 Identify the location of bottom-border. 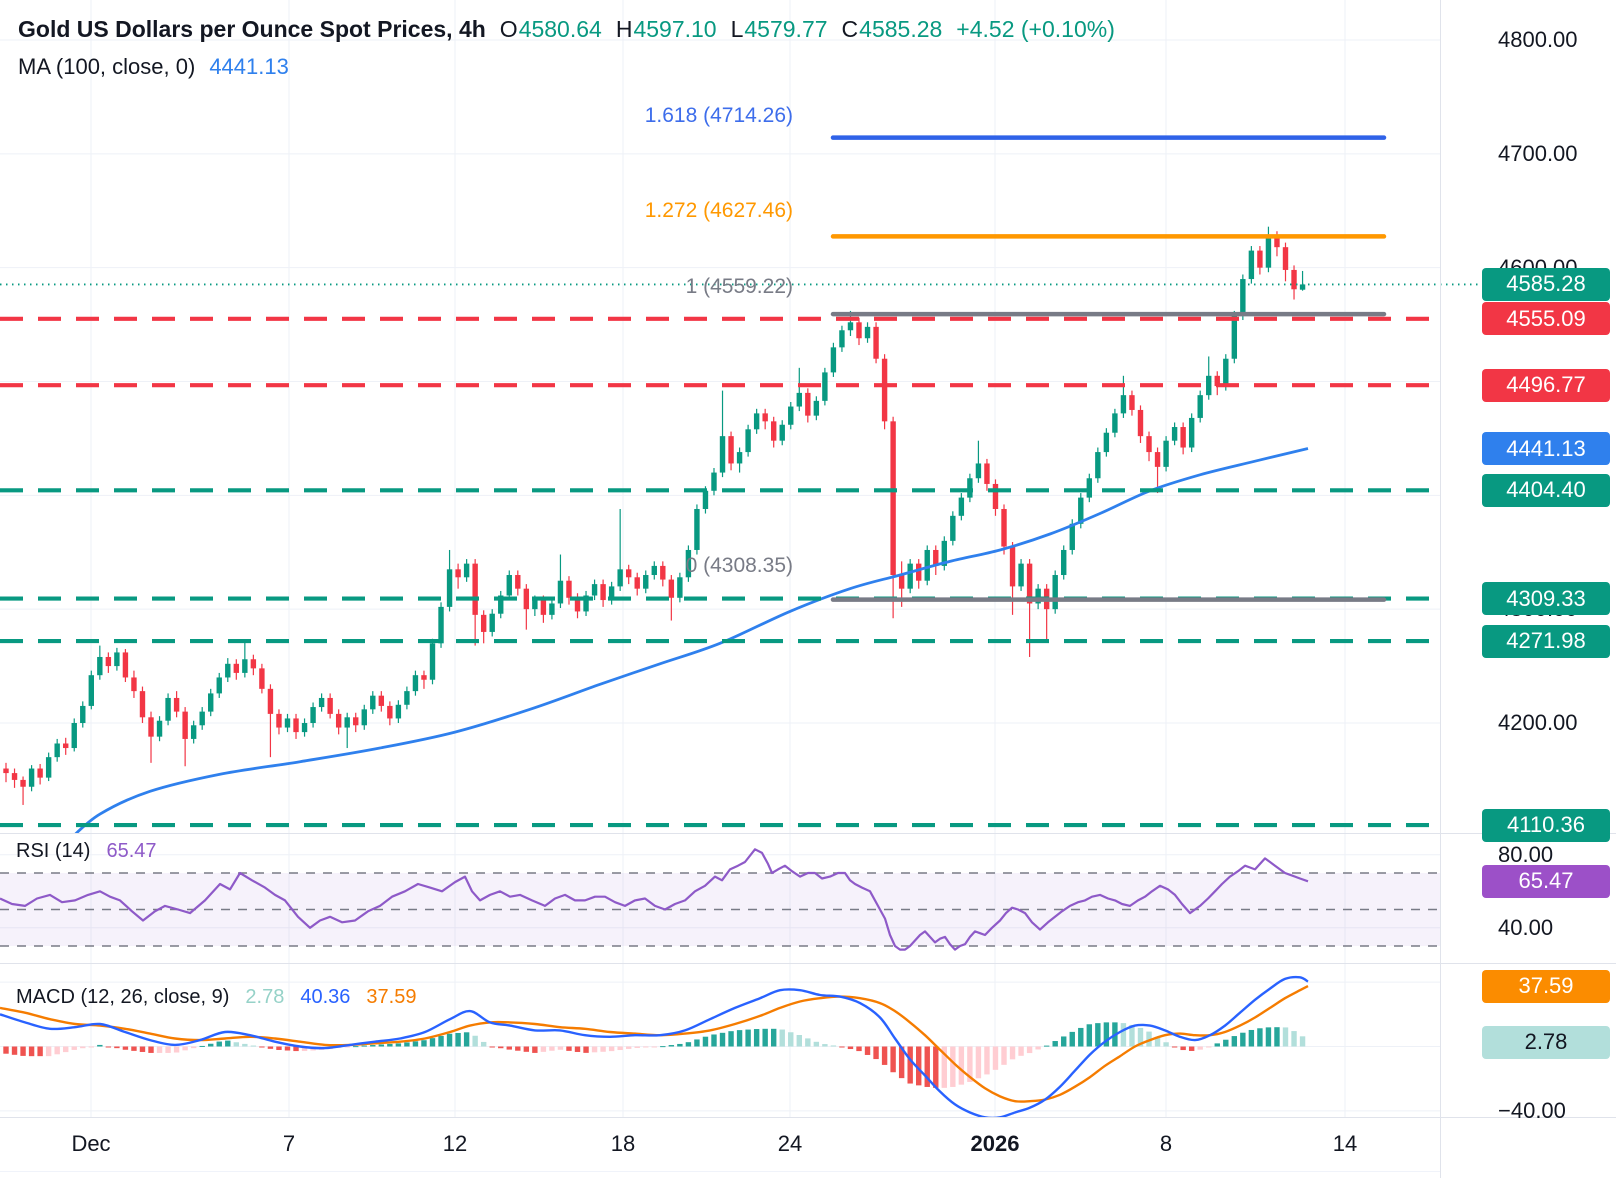
(720, 1171).